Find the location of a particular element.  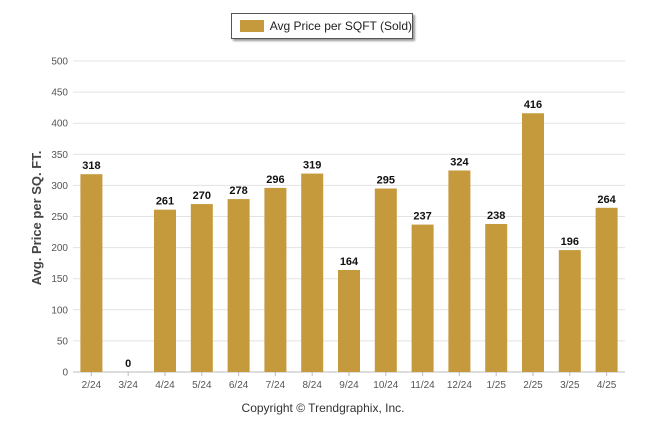

y-tick-label: 250 is located at coordinates (59, 217).